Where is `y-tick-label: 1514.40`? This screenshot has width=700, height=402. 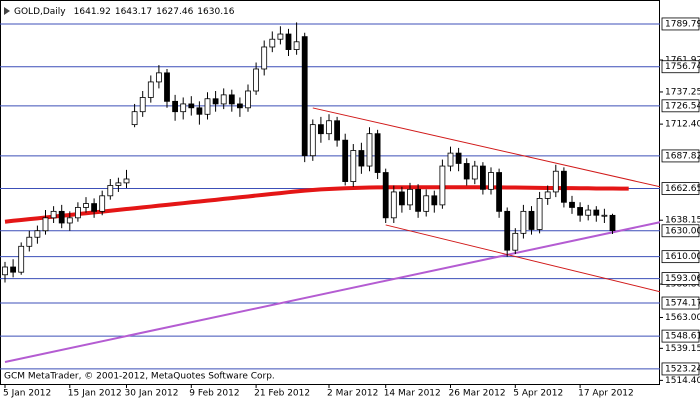
y-tick-label: 1514.40 is located at coordinates (682, 381).